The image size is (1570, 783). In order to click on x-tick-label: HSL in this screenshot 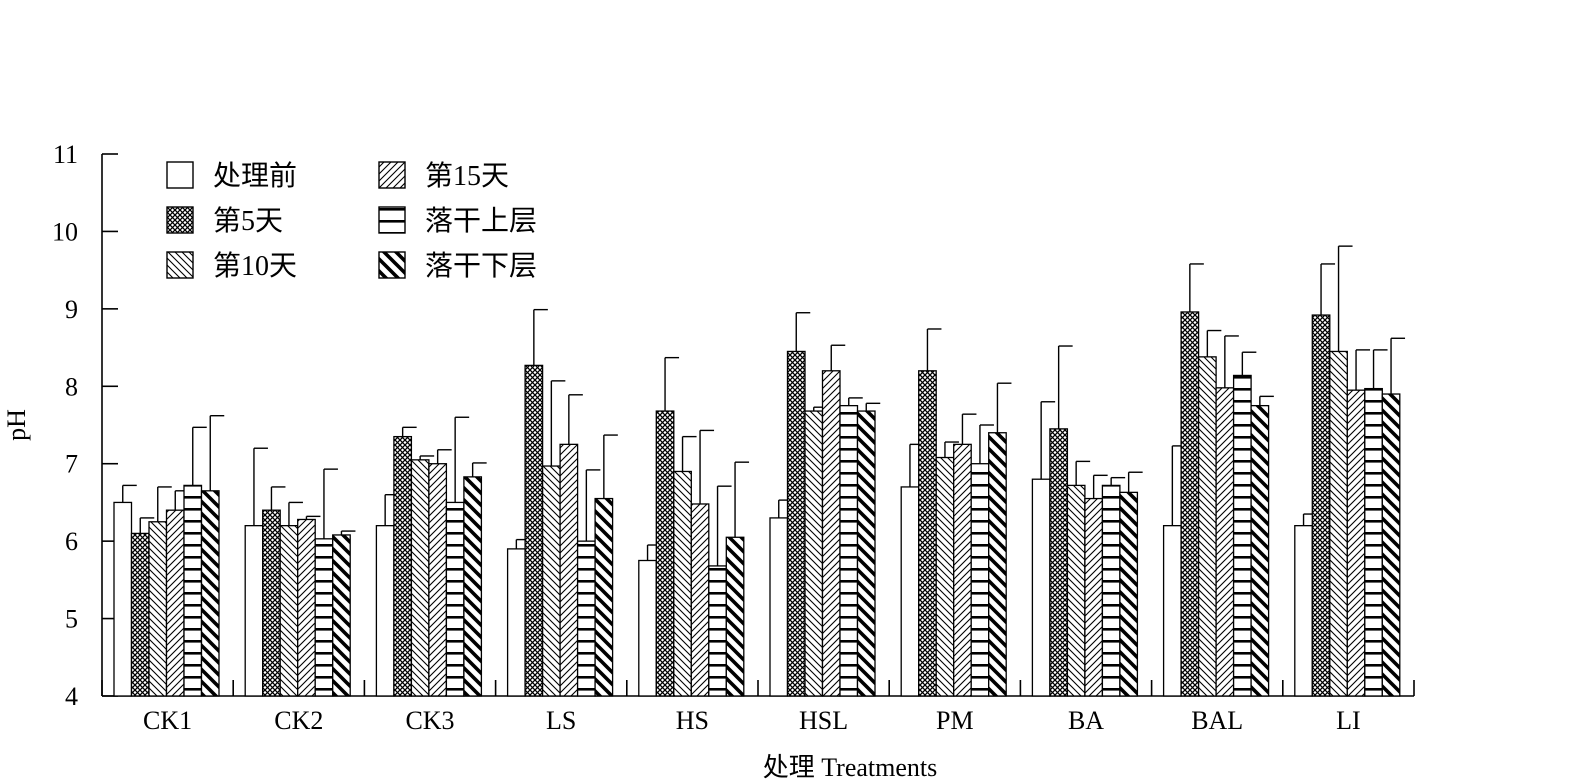, I will do `click(823, 720)`.